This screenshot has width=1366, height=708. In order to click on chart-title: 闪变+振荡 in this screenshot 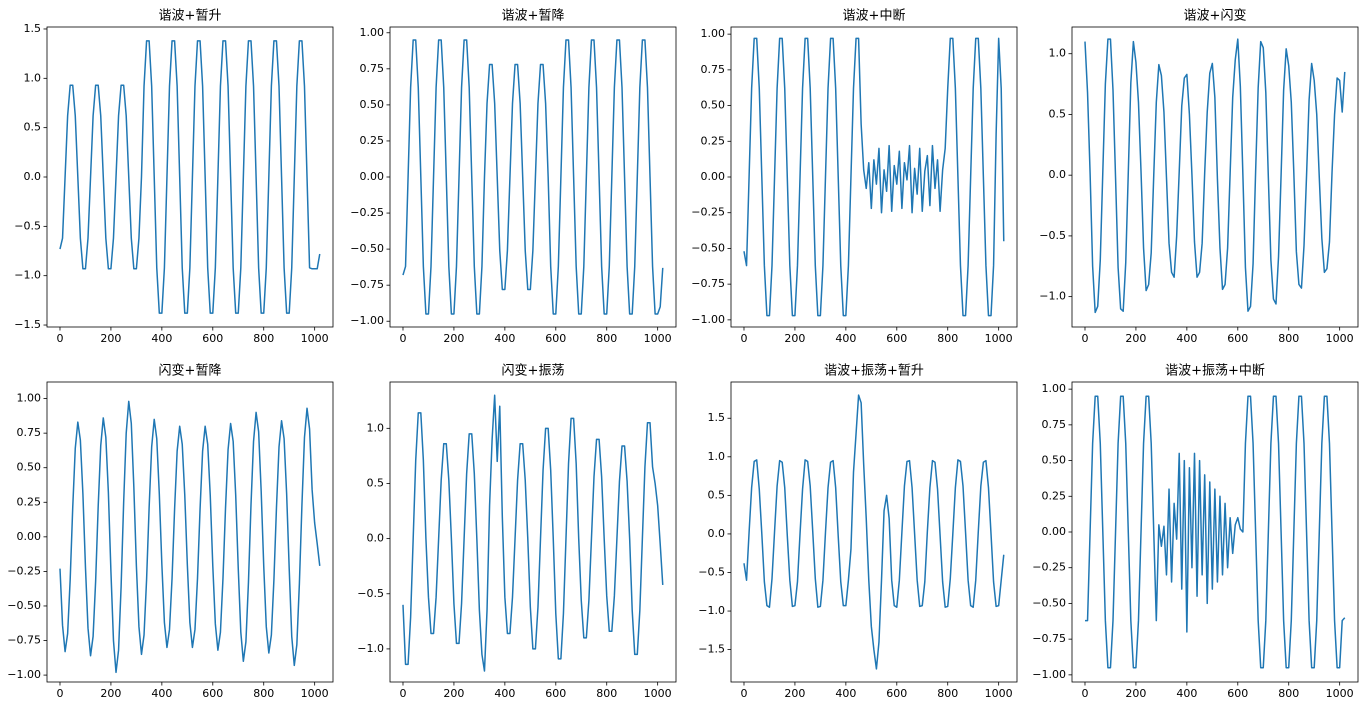, I will do `click(533, 371)`.